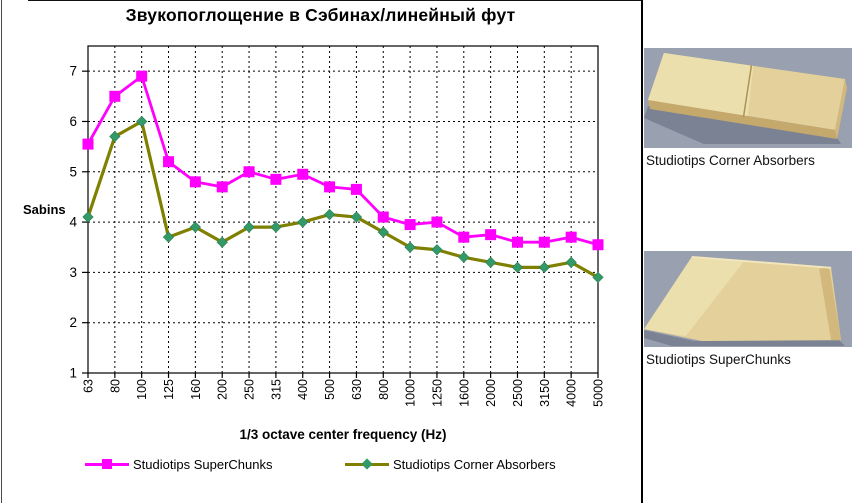  What do you see at coordinates (73, 272) in the screenshot?
I see `y-tick-label: 3` at bounding box center [73, 272].